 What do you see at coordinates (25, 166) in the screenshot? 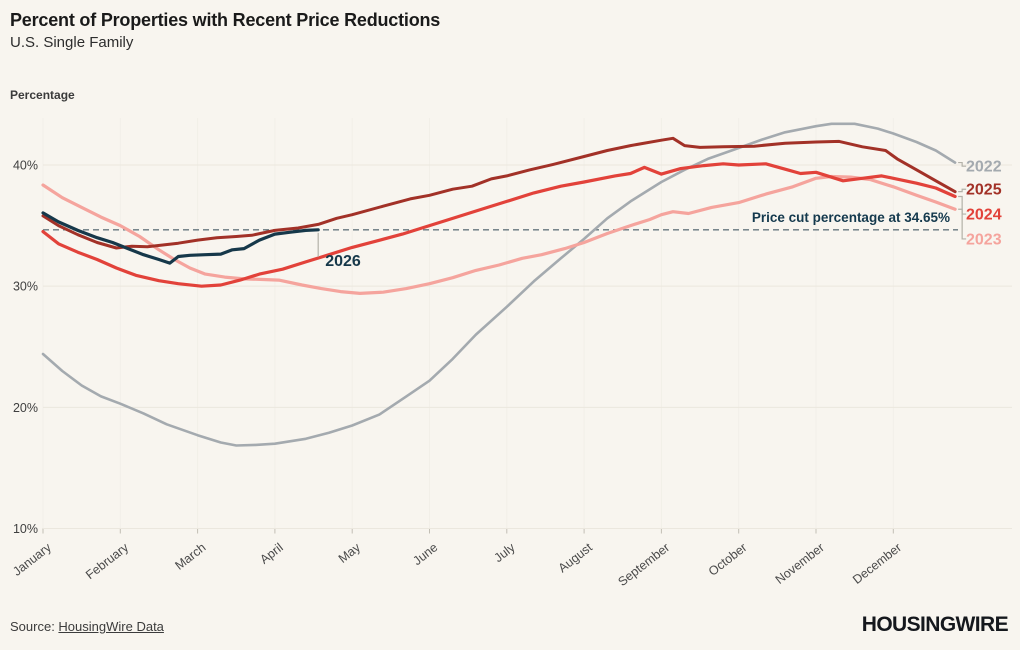
I see `y-tick-label-40: 40%` at bounding box center [25, 166].